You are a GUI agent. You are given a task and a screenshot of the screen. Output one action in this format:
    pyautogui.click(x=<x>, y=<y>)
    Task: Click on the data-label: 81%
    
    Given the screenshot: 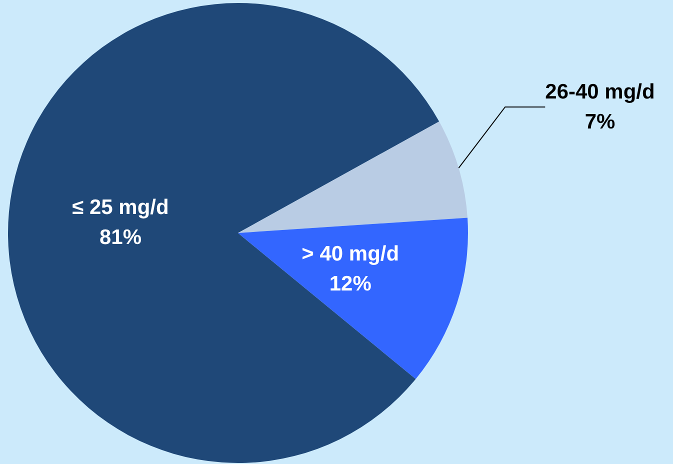 What is the action you would take?
    pyautogui.click(x=120, y=237)
    